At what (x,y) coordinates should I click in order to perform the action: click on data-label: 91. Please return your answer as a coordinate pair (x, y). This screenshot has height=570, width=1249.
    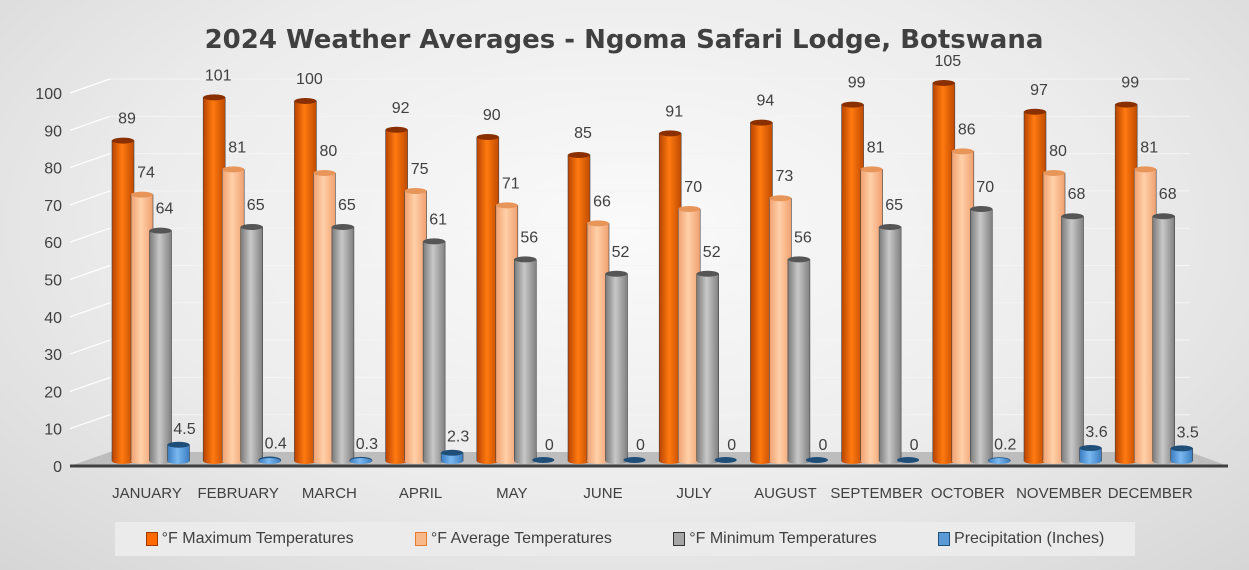
    Looking at the image, I should click on (674, 111).